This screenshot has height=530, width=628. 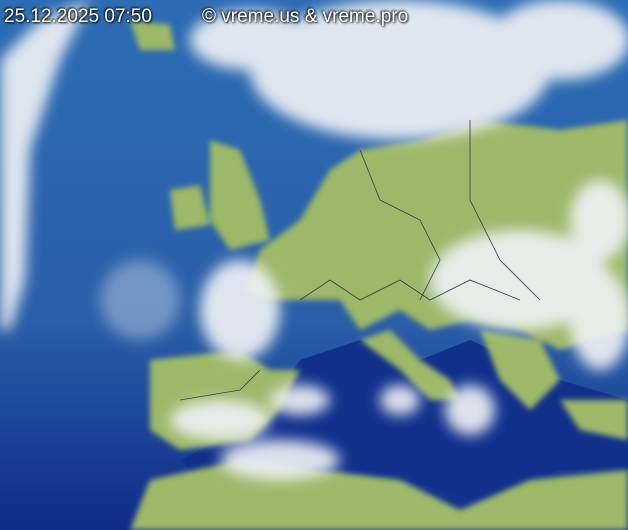 I want to click on copyright-text: © vreme.us & vreme.pro, so click(x=305, y=16).